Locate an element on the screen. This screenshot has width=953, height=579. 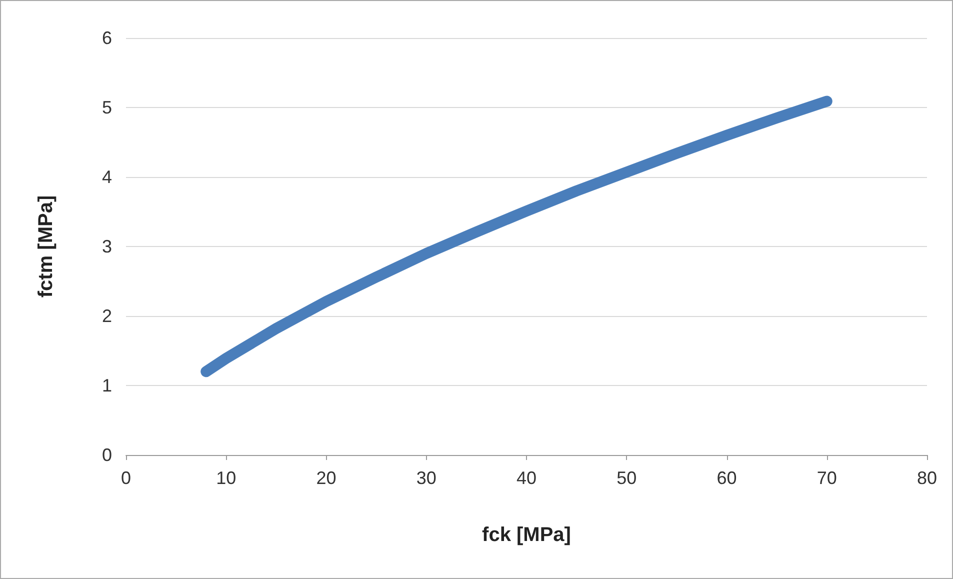
x-tick-label: 80 is located at coordinates (927, 478).